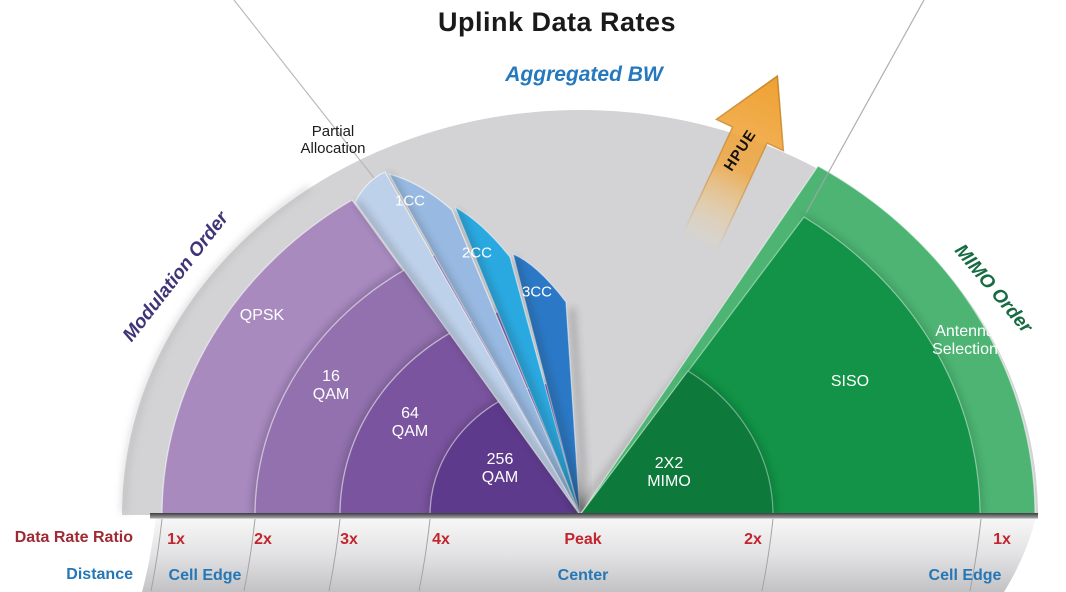 This screenshot has height=592, width=1066. What do you see at coordinates (550, 387) in the screenshot?
I see `shadow-2cc-edge` at bounding box center [550, 387].